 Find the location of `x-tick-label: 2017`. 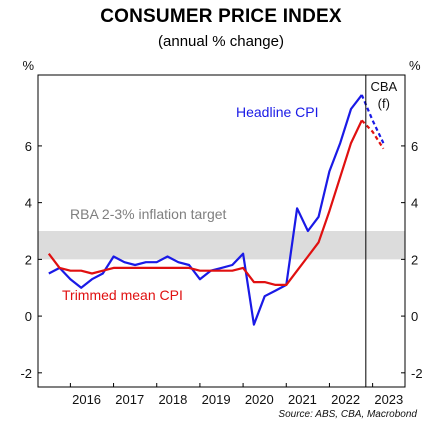

x-tick-label: 2017 is located at coordinates (129, 399).